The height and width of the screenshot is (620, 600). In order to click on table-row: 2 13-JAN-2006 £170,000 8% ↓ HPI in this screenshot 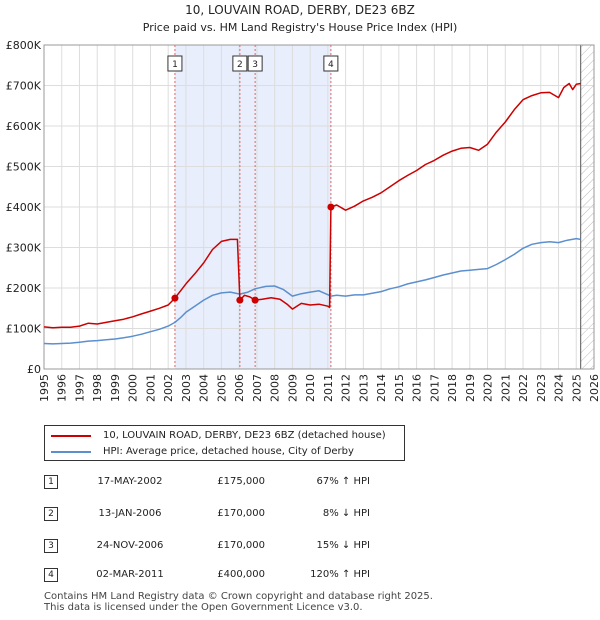, I will do `click(300, 514)`.